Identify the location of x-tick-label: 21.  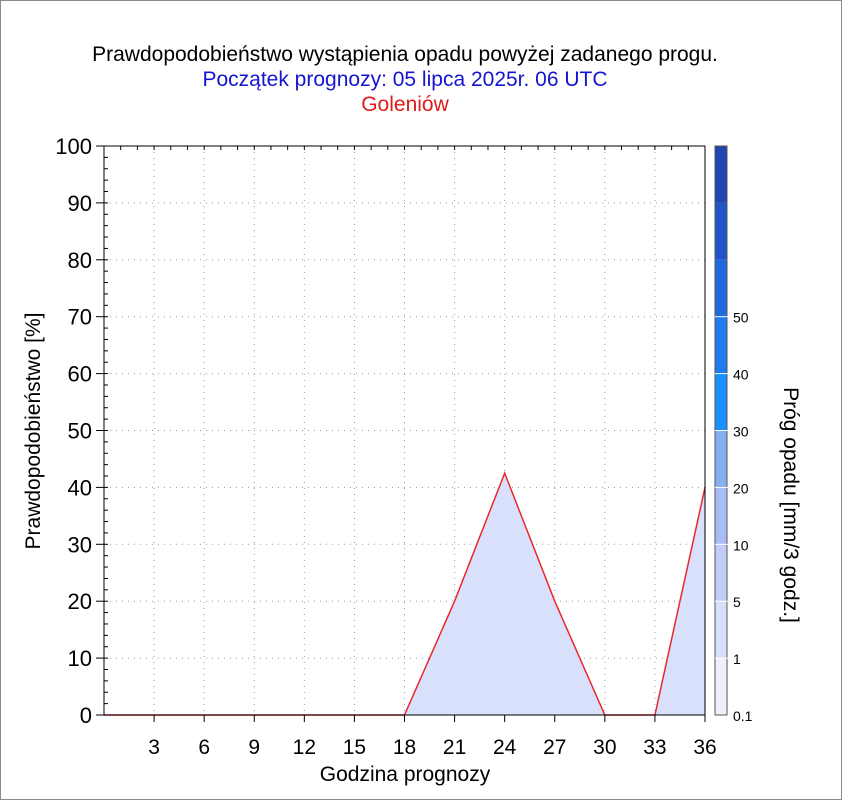
(454, 747).